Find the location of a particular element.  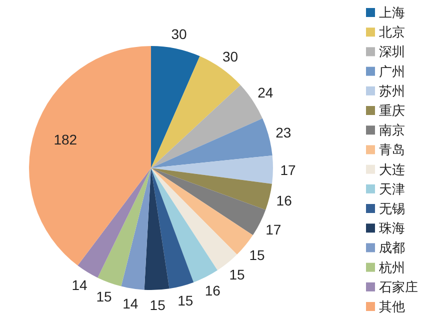

legend-label: 大连 is located at coordinates (392, 170).